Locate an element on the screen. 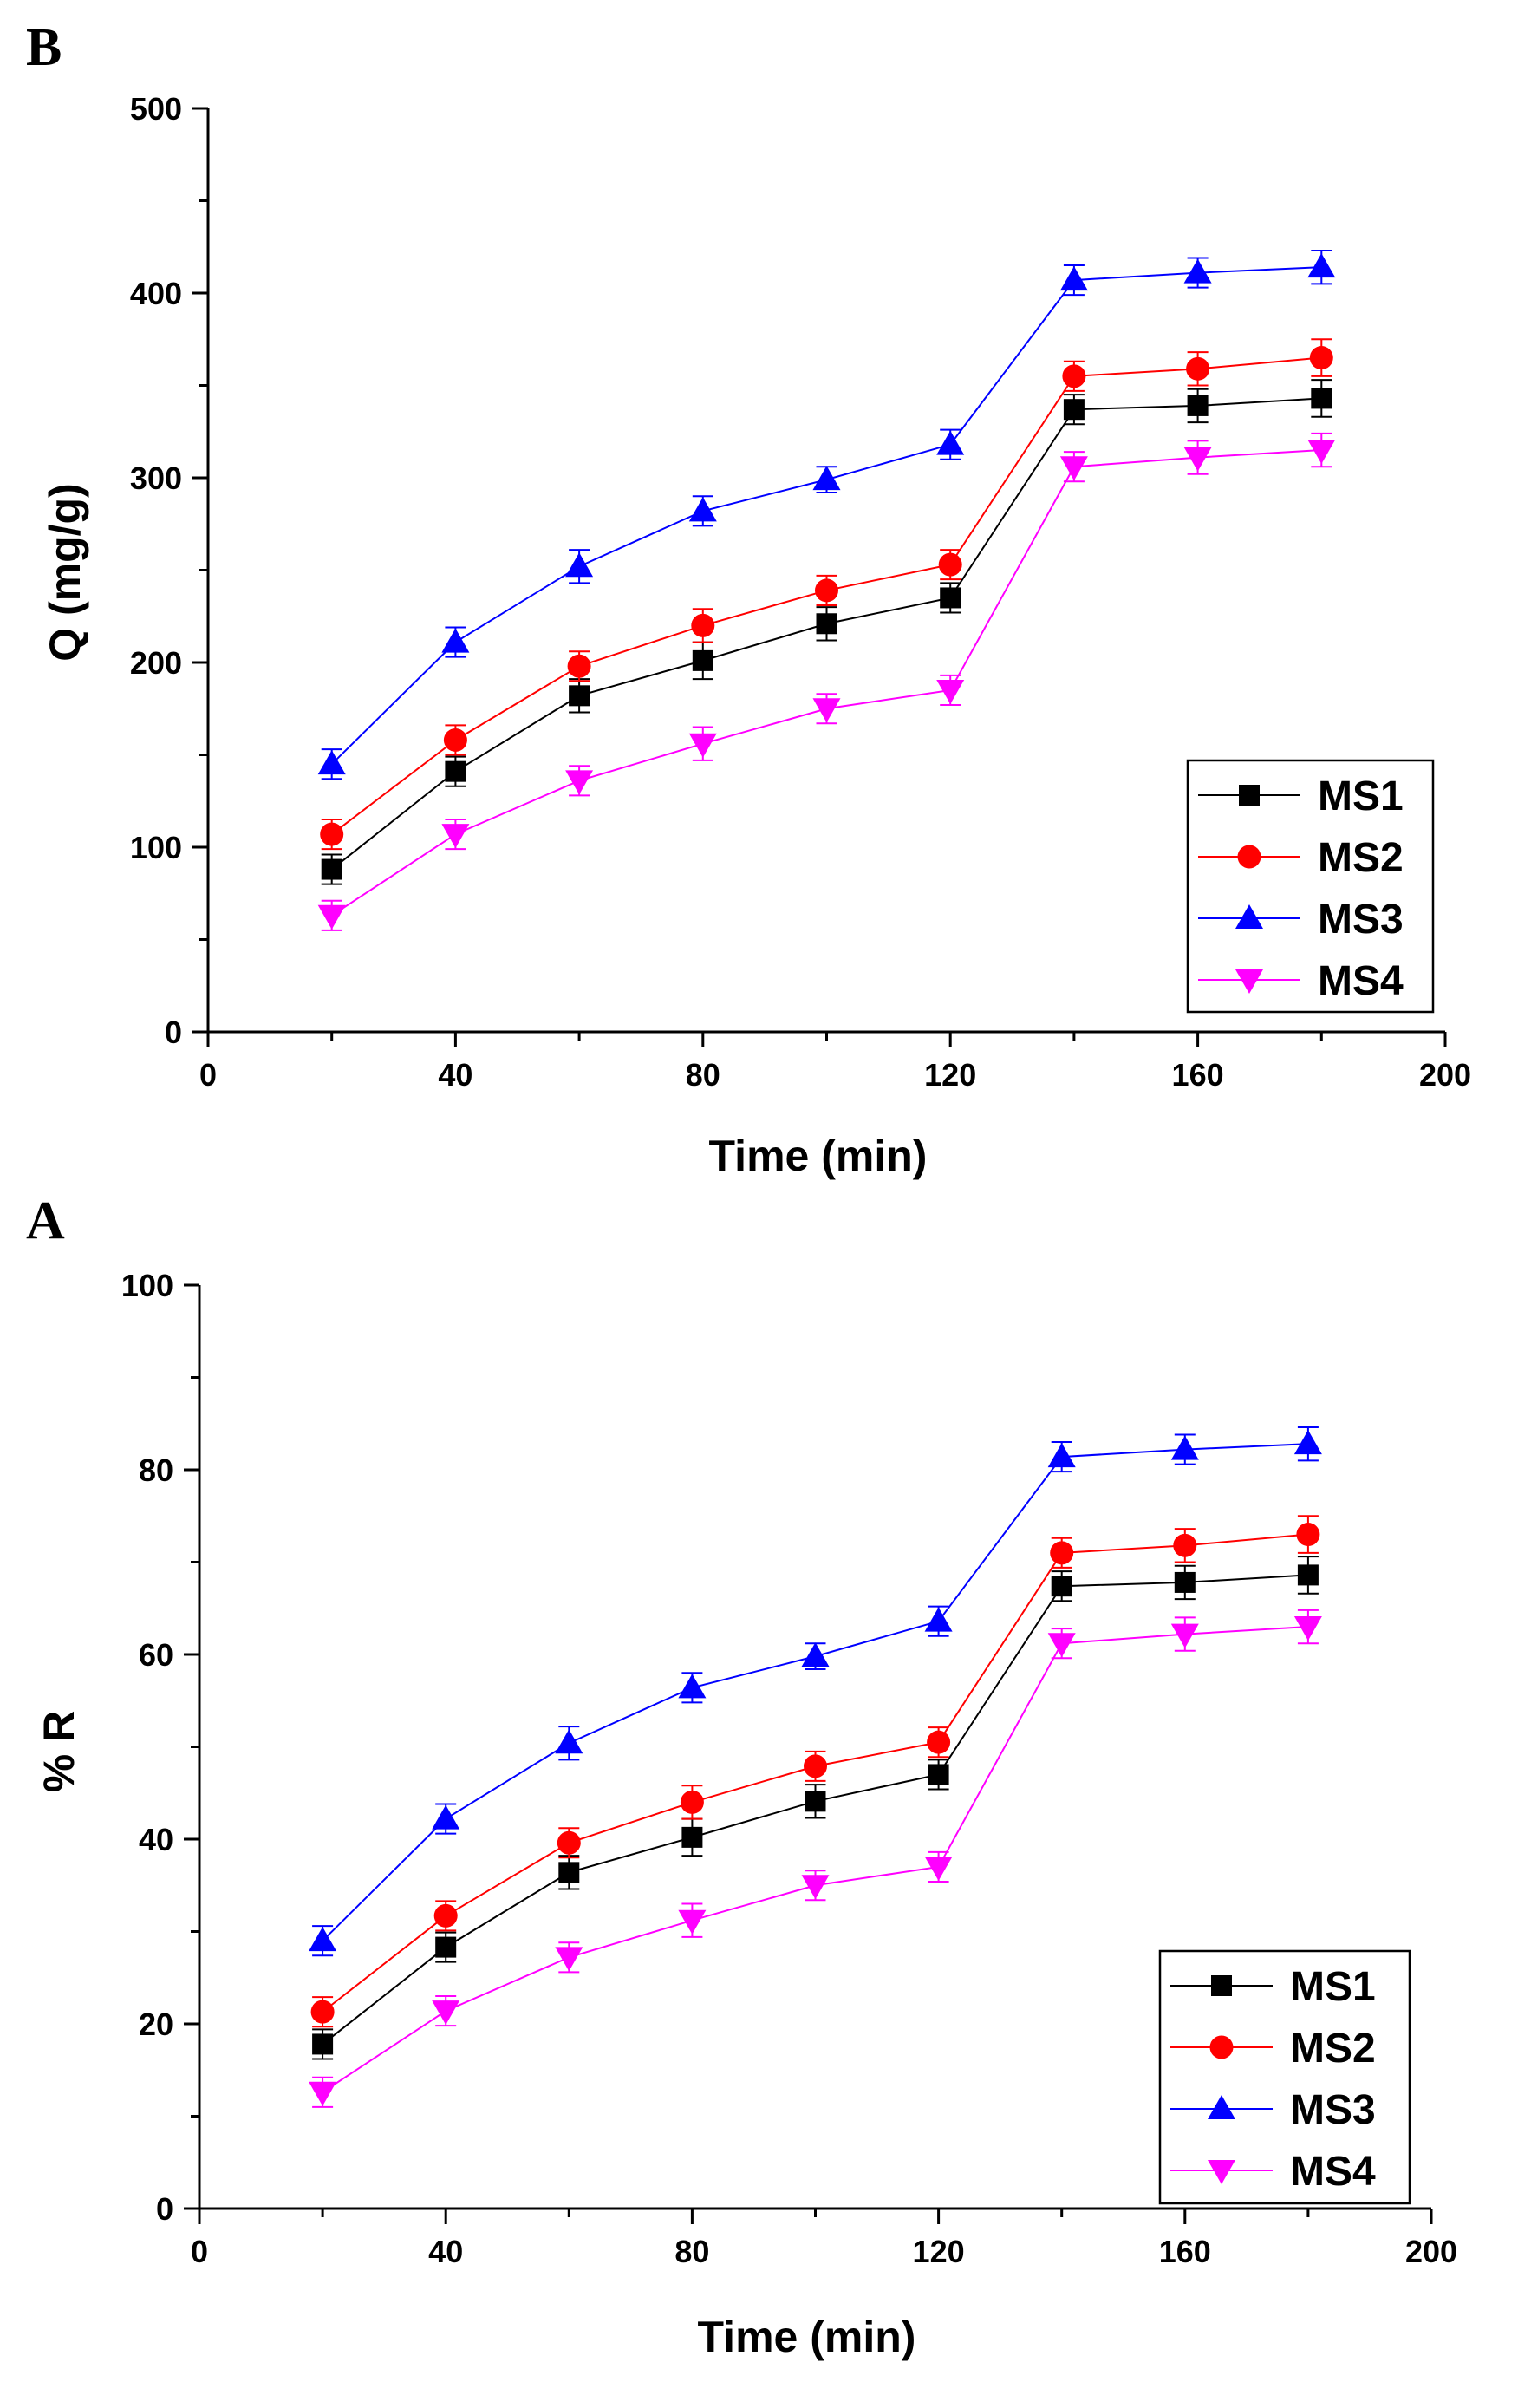 This screenshot has width=1518, height=2408. series-ms2 is located at coordinates (815, 1771).